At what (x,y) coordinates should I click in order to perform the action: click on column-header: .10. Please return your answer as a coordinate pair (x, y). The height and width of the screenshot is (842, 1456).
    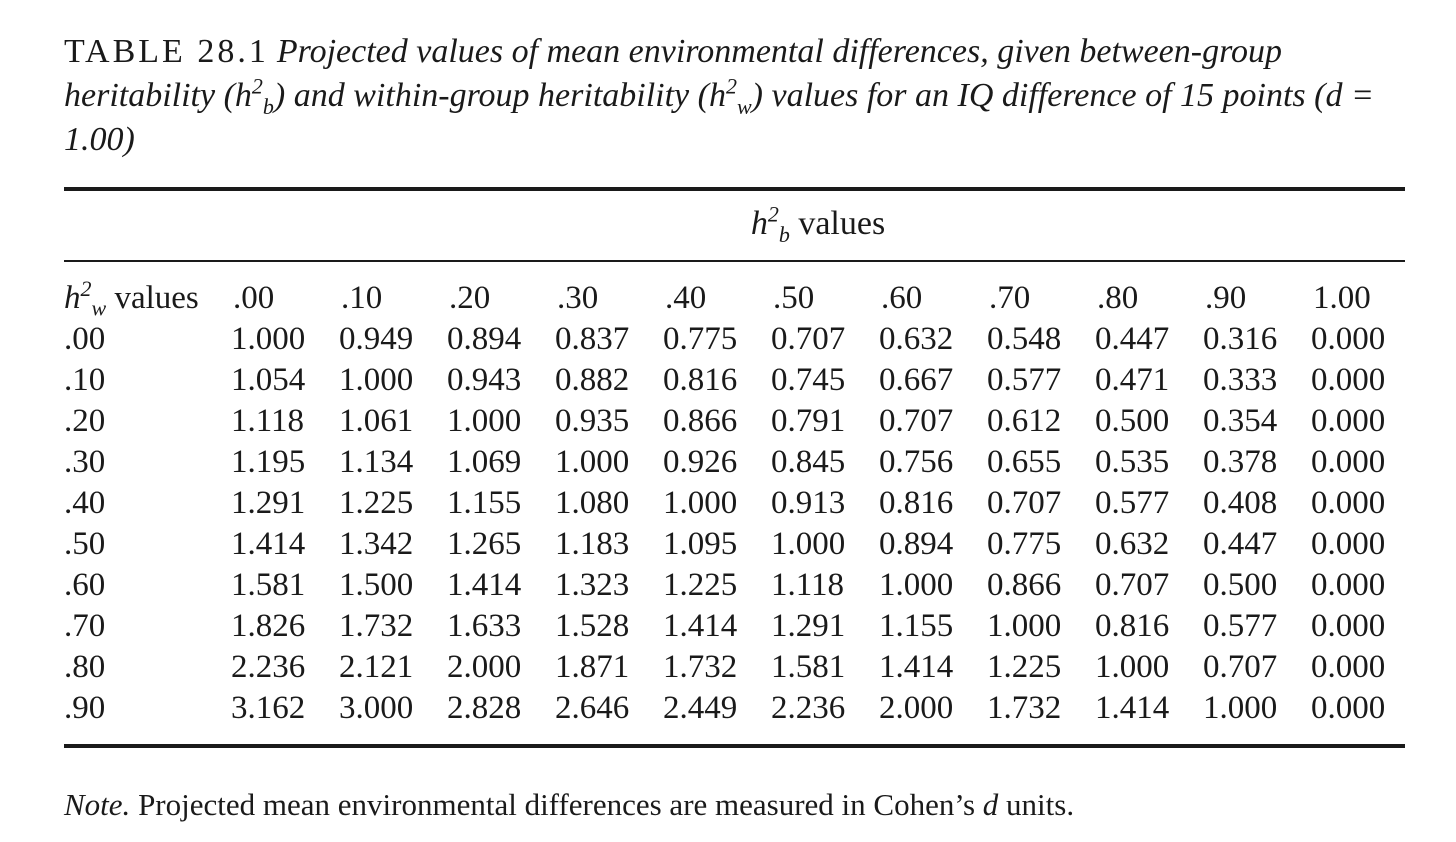
    Looking at the image, I should click on (362, 298).